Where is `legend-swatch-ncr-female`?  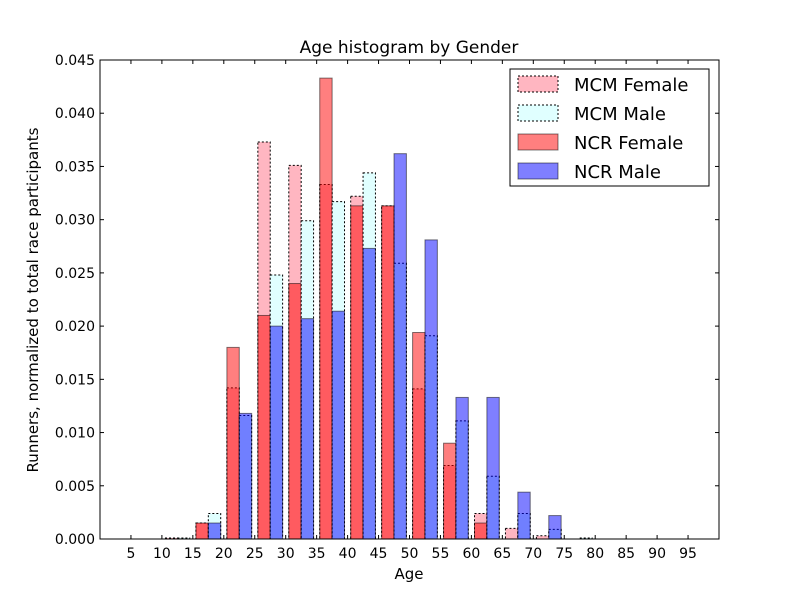 legend-swatch-ncr-female is located at coordinates (538, 142).